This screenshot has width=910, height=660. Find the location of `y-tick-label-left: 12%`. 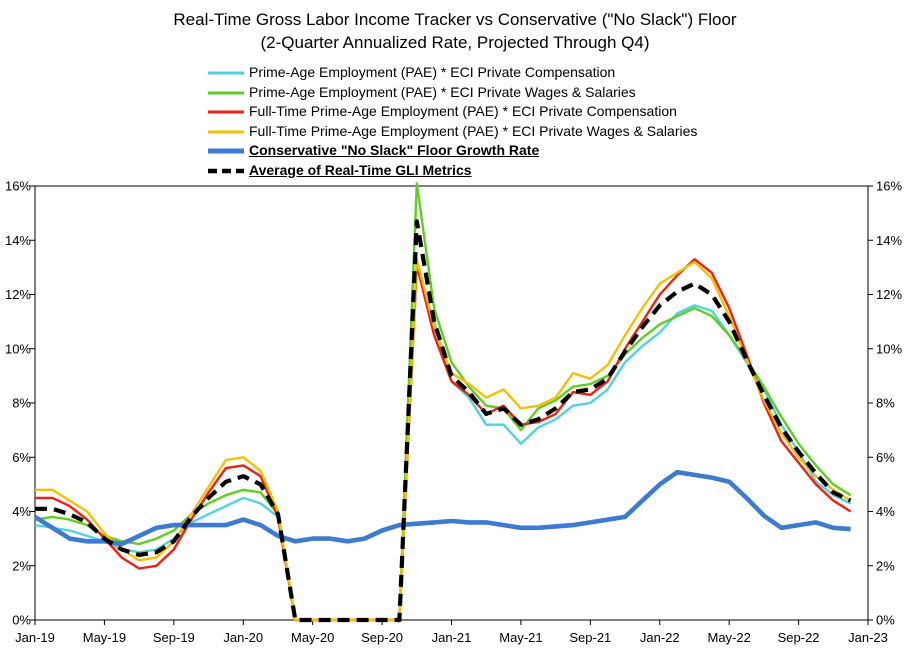

y-tick-label-left: 12% is located at coordinates (18, 294).